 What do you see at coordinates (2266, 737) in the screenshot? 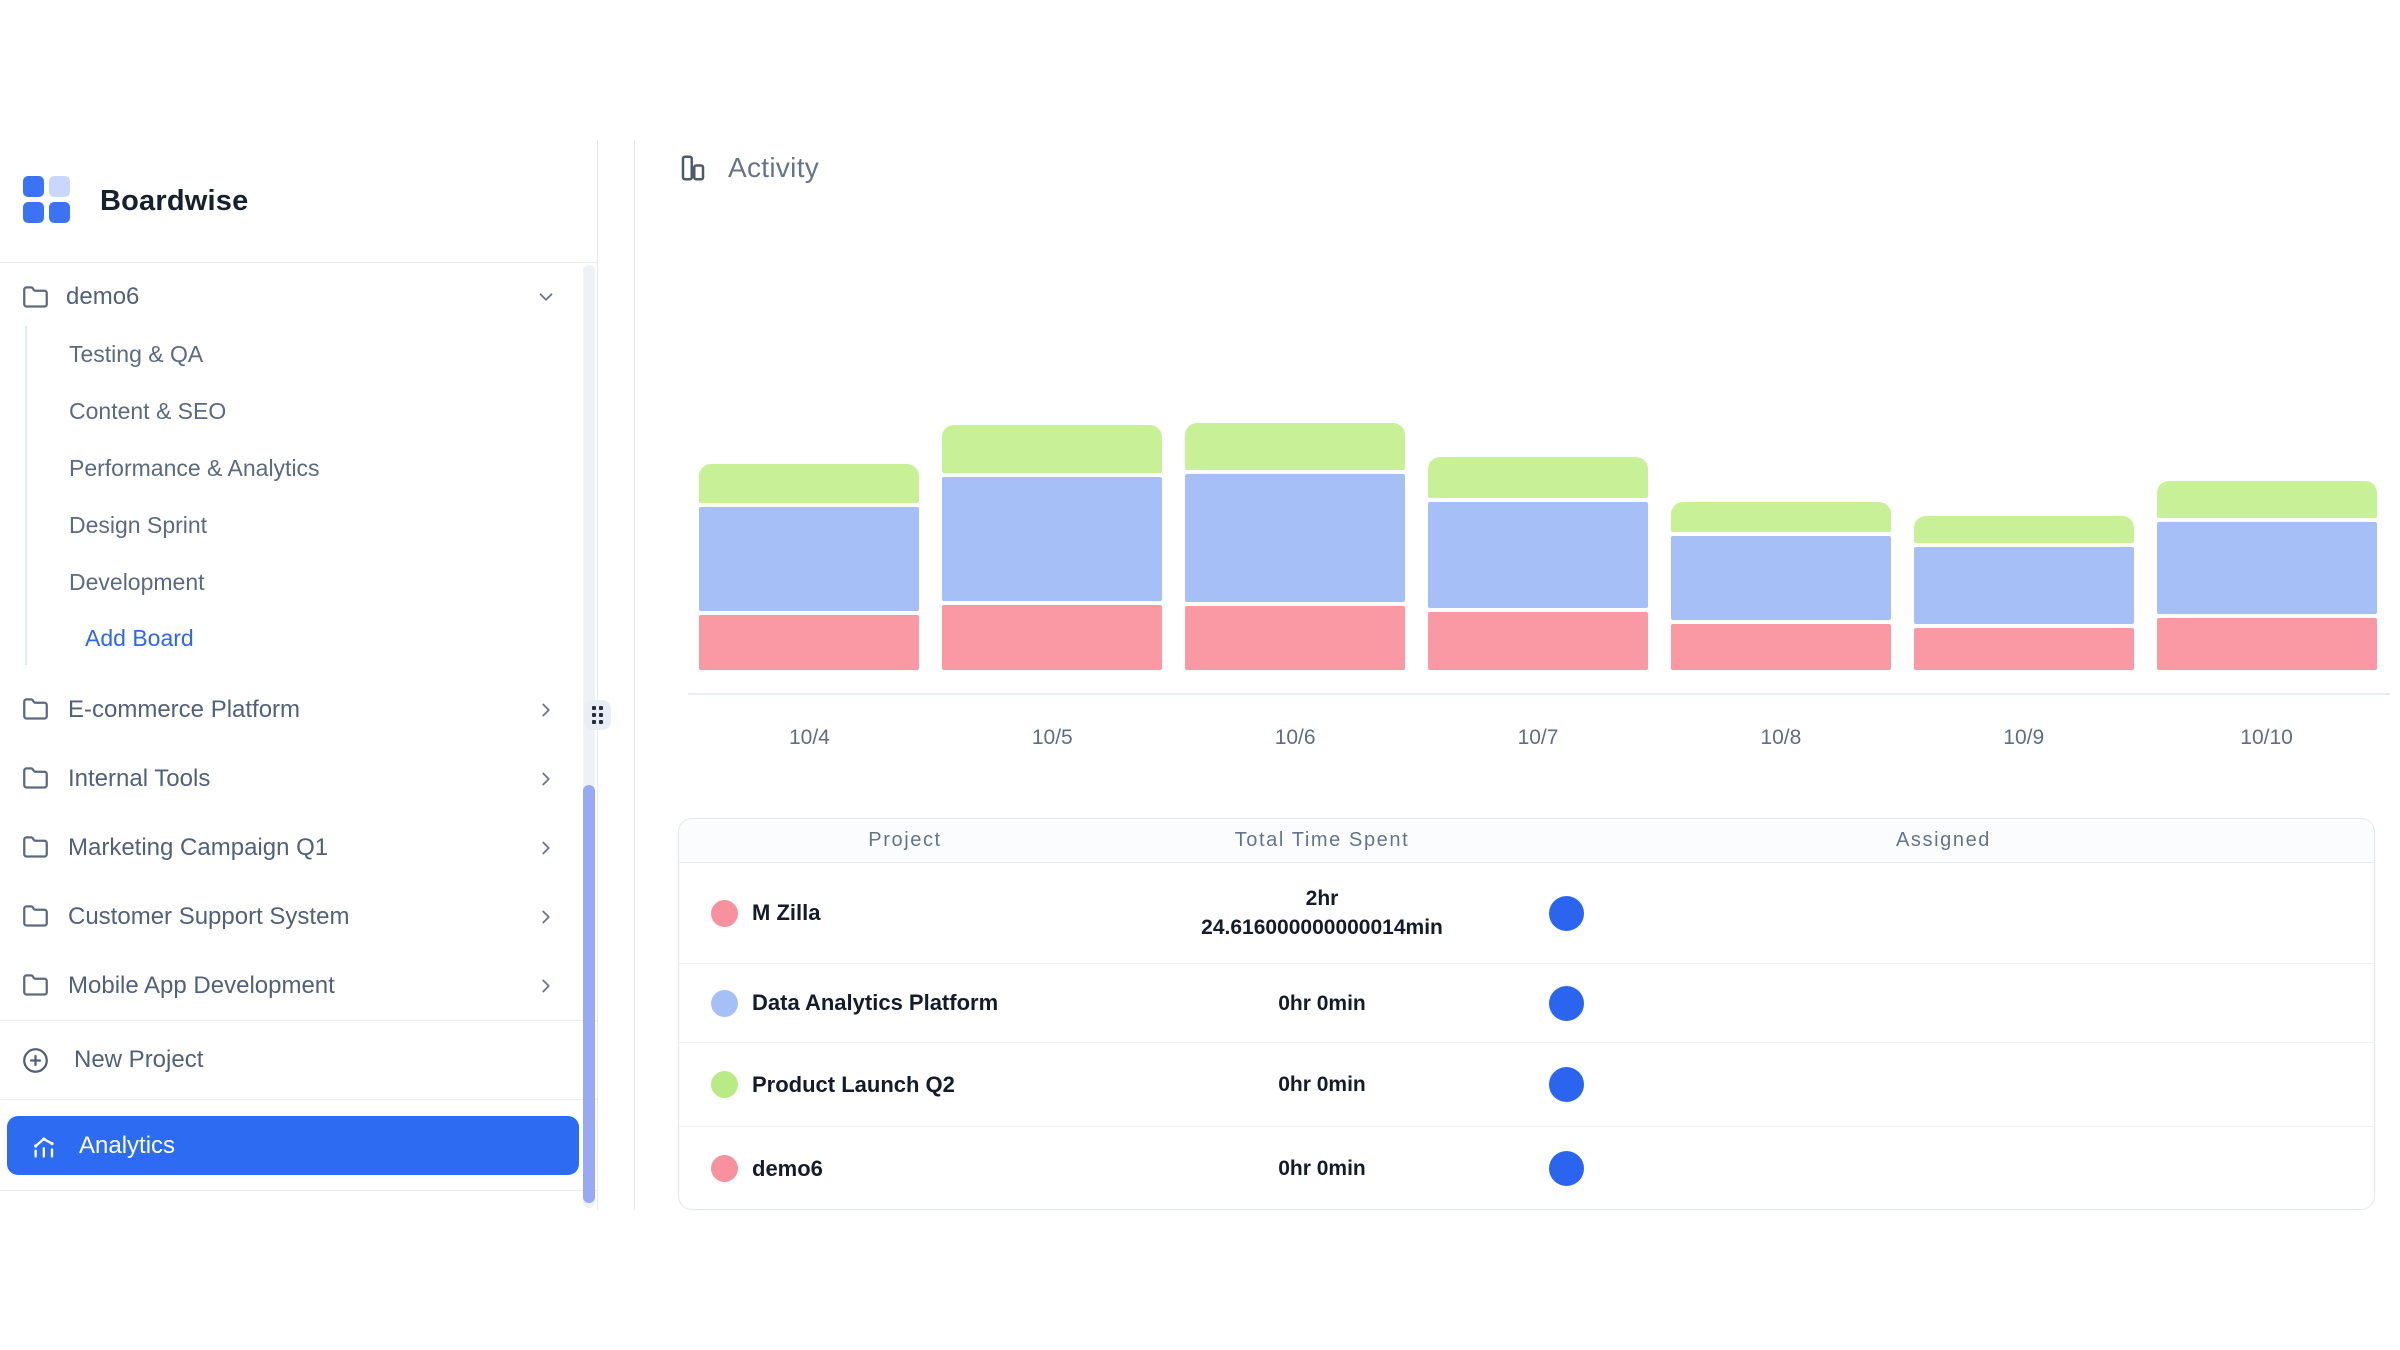
I see `x-axis-tick-label: 10/10` at bounding box center [2266, 737].